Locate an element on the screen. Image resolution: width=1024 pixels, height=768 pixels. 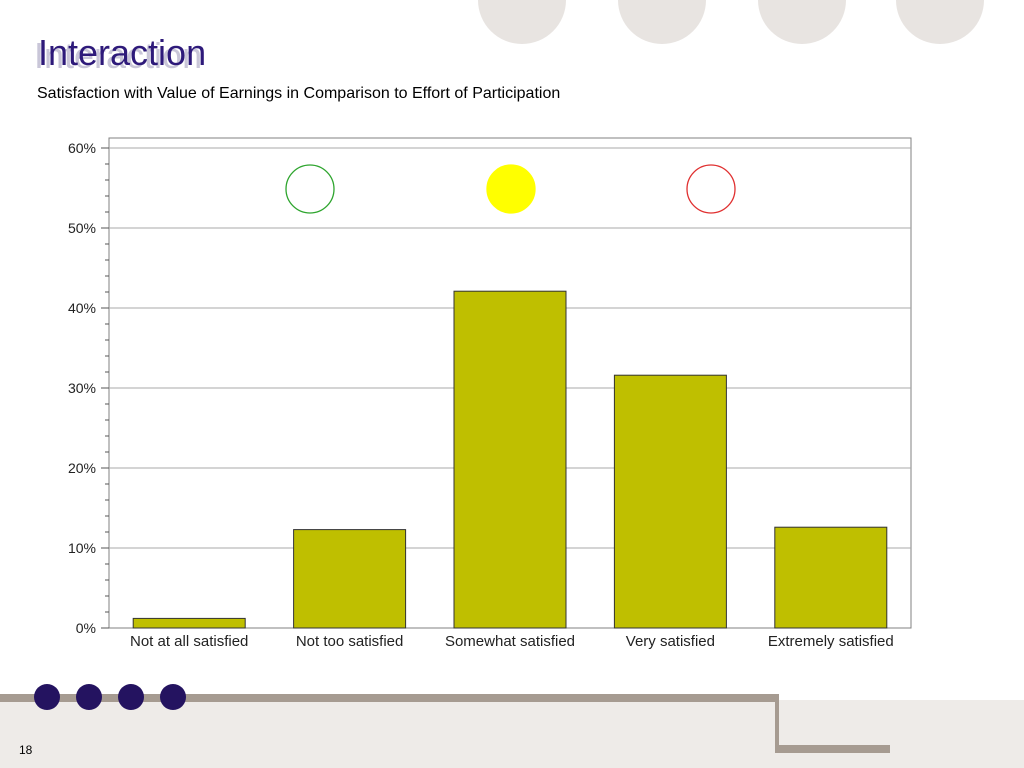
y-tick-label: 60% is located at coordinates (82, 148).